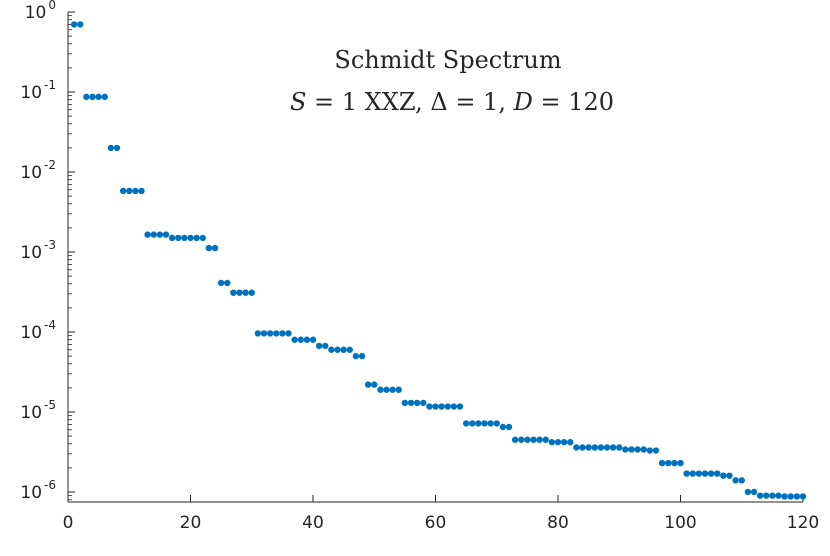 Image resolution: width=830 pixels, height=556 pixels. What do you see at coordinates (38, 330) in the screenshot?
I see `y-tick-label: 10 -4` at bounding box center [38, 330].